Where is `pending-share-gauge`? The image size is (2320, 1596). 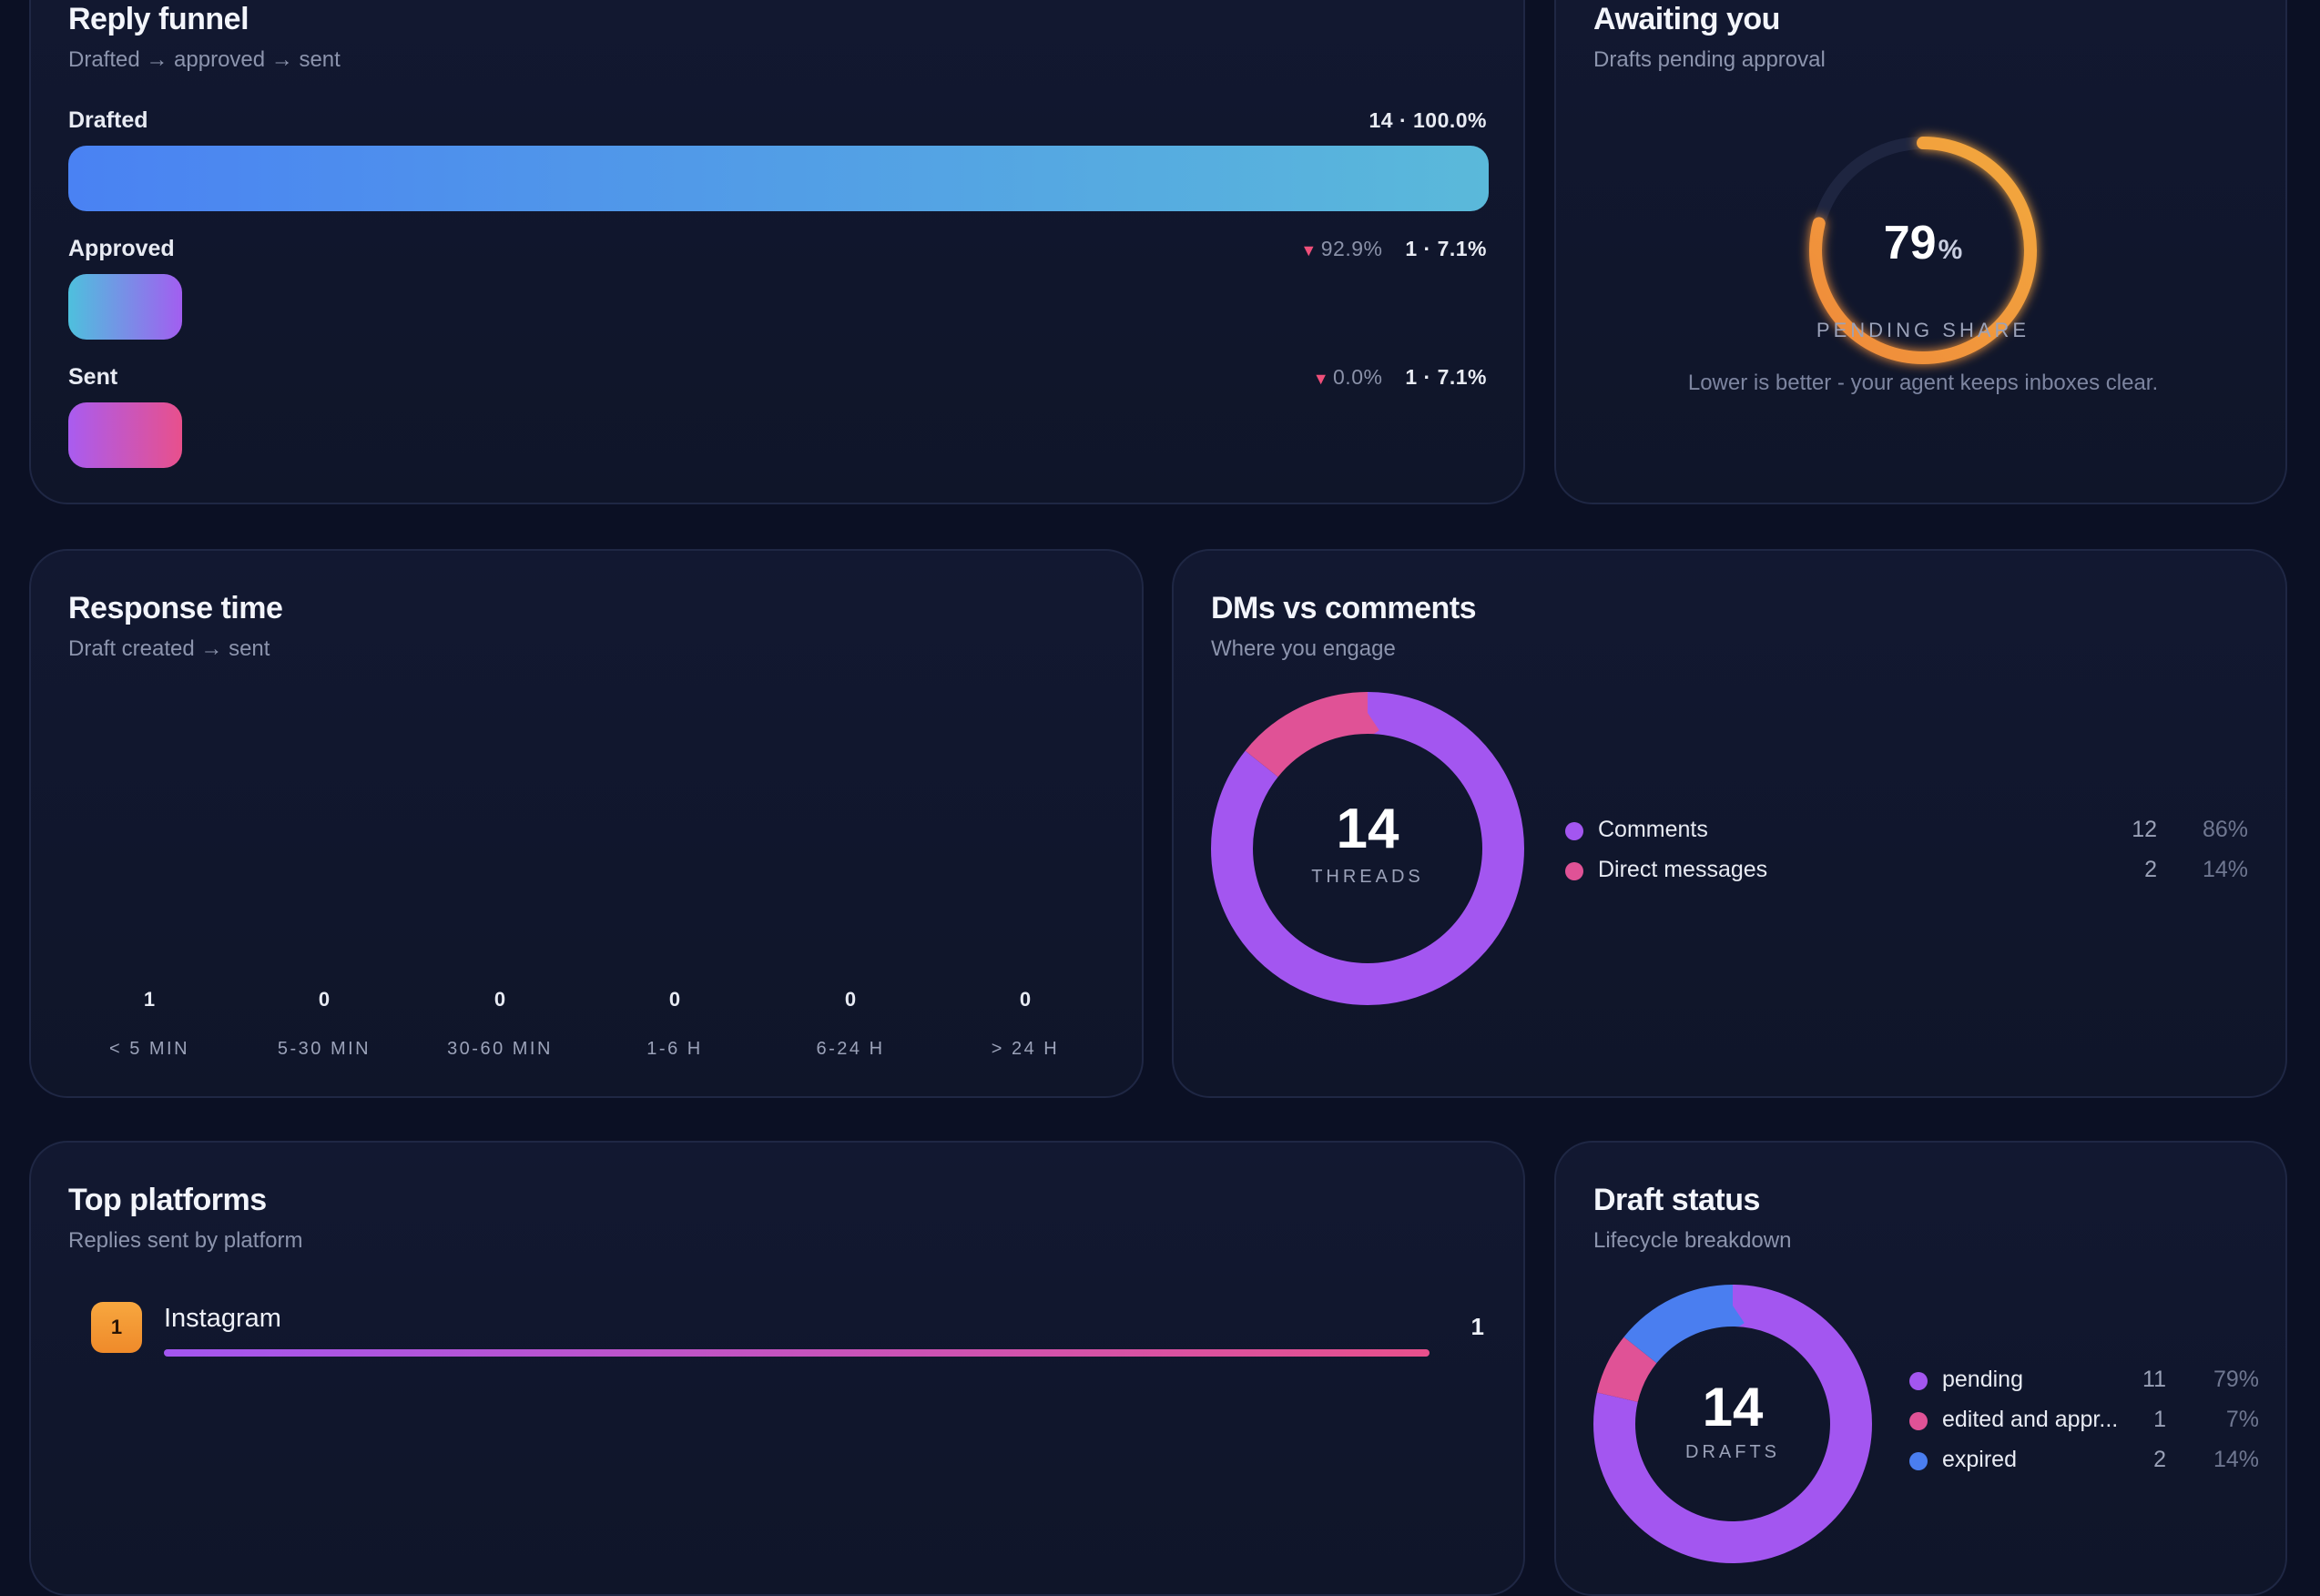 pending-share-gauge is located at coordinates (1923, 250).